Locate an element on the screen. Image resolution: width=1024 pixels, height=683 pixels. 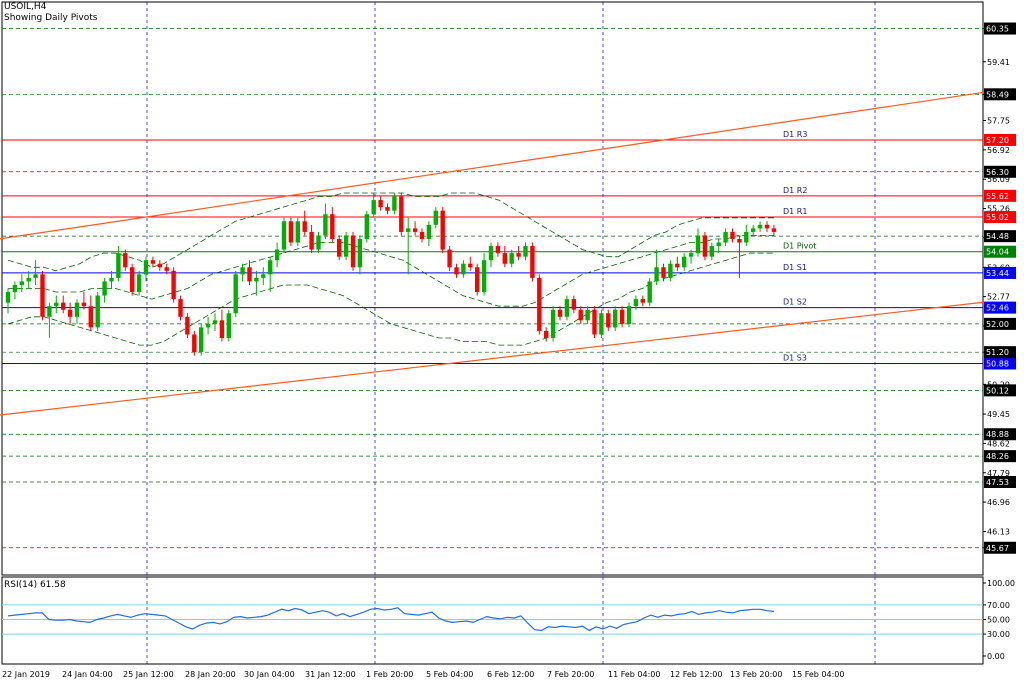
time-axis-label: 15 Feb 04:00 is located at coordinates (818, 674).